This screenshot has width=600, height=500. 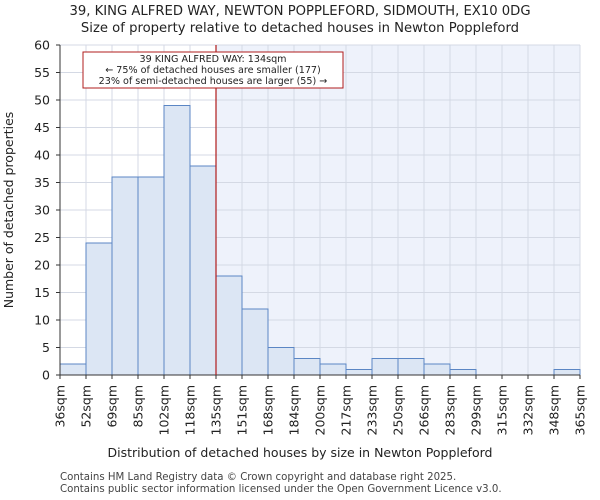 I want to click on x-tick-label: 184sqm, so click(x=294, y=410).